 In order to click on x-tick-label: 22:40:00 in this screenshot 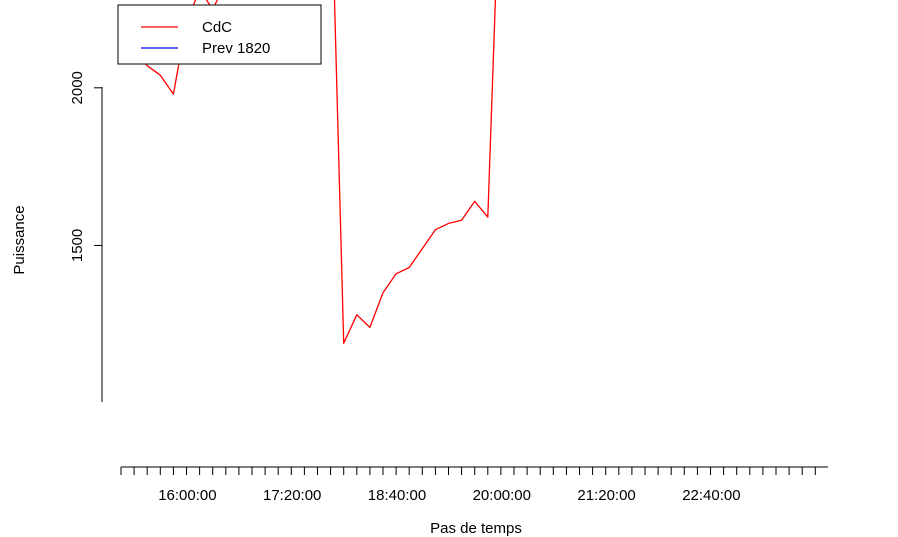, I will do `click(711, 495)`.